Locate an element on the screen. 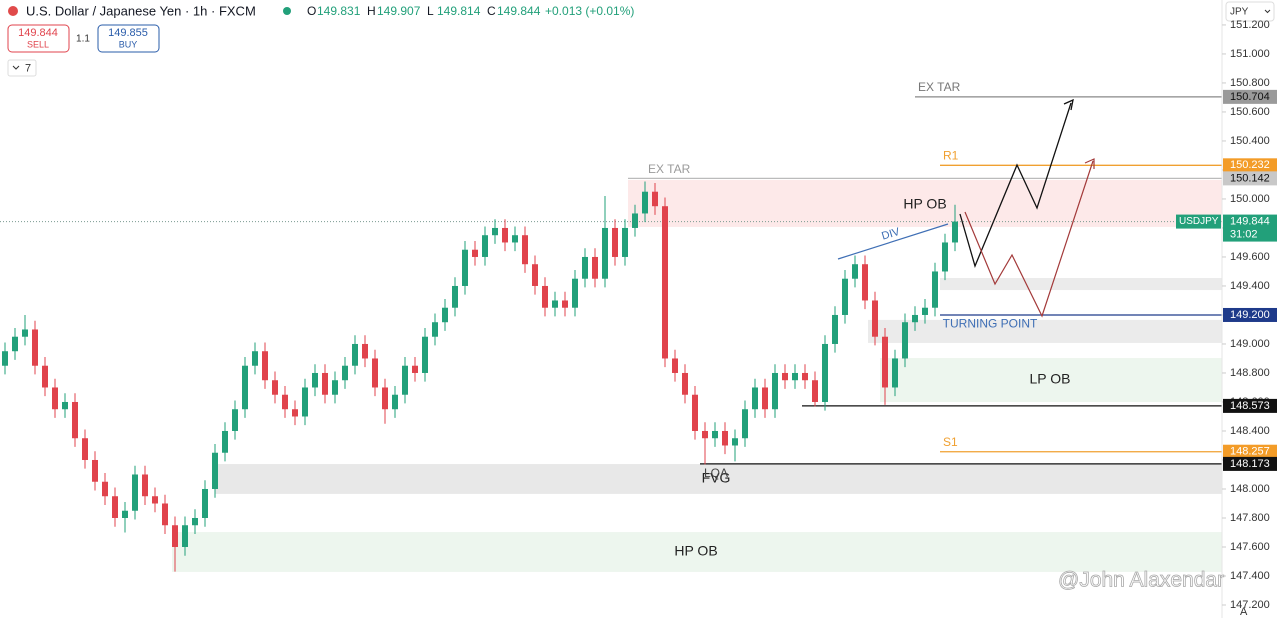 The height and width of the screenshot is (618, 1280). divergence-line is located at coordinates (893, 241).